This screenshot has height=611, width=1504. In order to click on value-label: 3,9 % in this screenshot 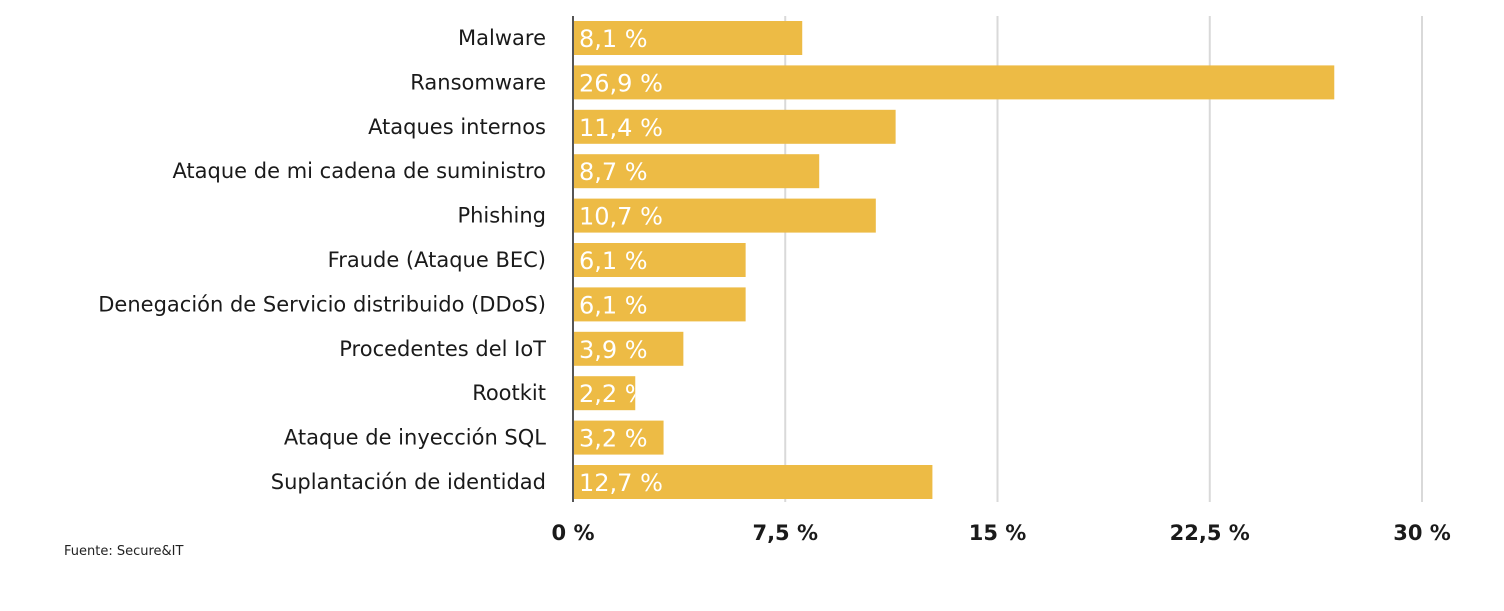, I will do `click(613, 350)`.